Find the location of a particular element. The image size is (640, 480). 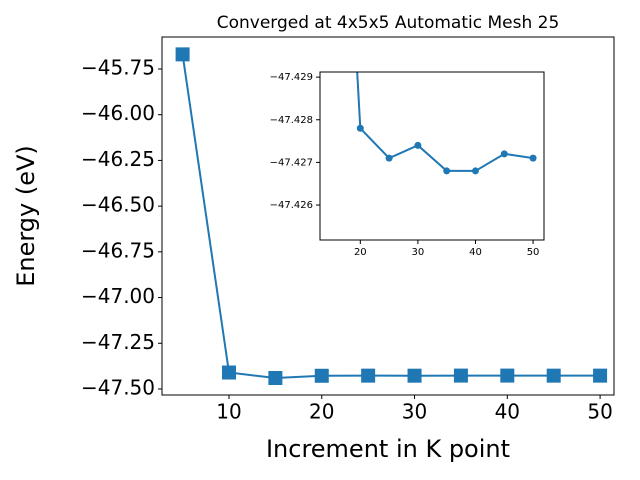

y-tick-label: −47.50 is located at coordinates (118, 387).